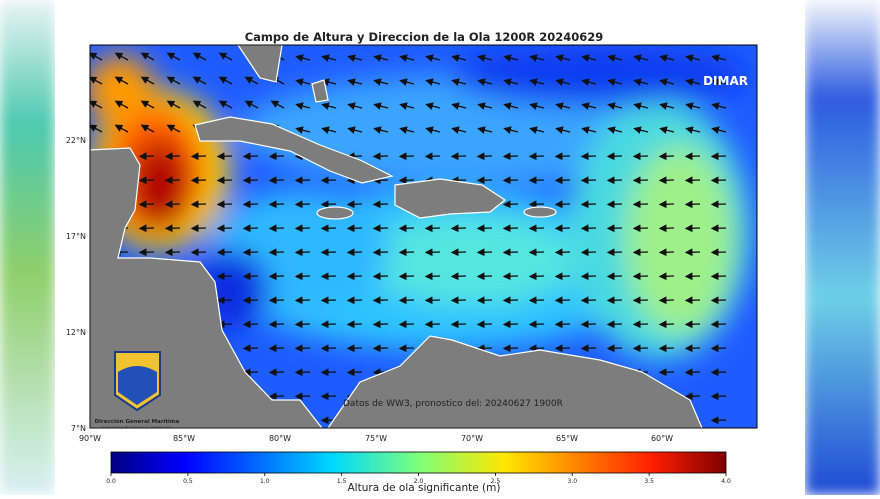 This screenshot has height=499, width=880. What do you see at coordinates (572, 481) in the screenshot?
I see `colorbar-tick-label: 3.0` at bounding box center [572, 481].